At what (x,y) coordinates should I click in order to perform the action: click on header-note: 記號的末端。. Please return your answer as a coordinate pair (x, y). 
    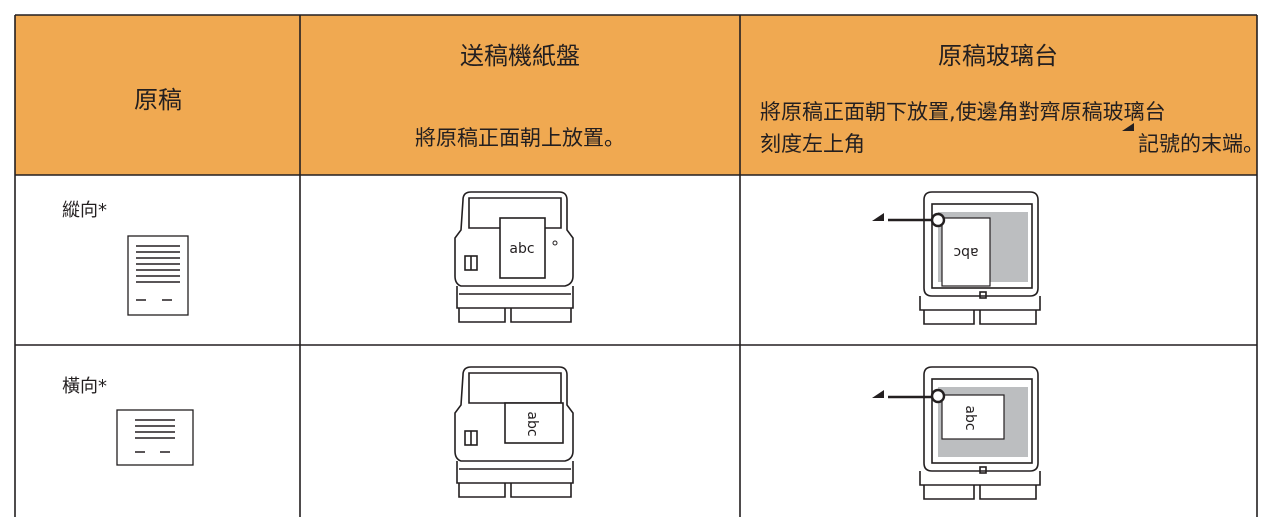
    Looking at the image, I should click on (1201, 144).